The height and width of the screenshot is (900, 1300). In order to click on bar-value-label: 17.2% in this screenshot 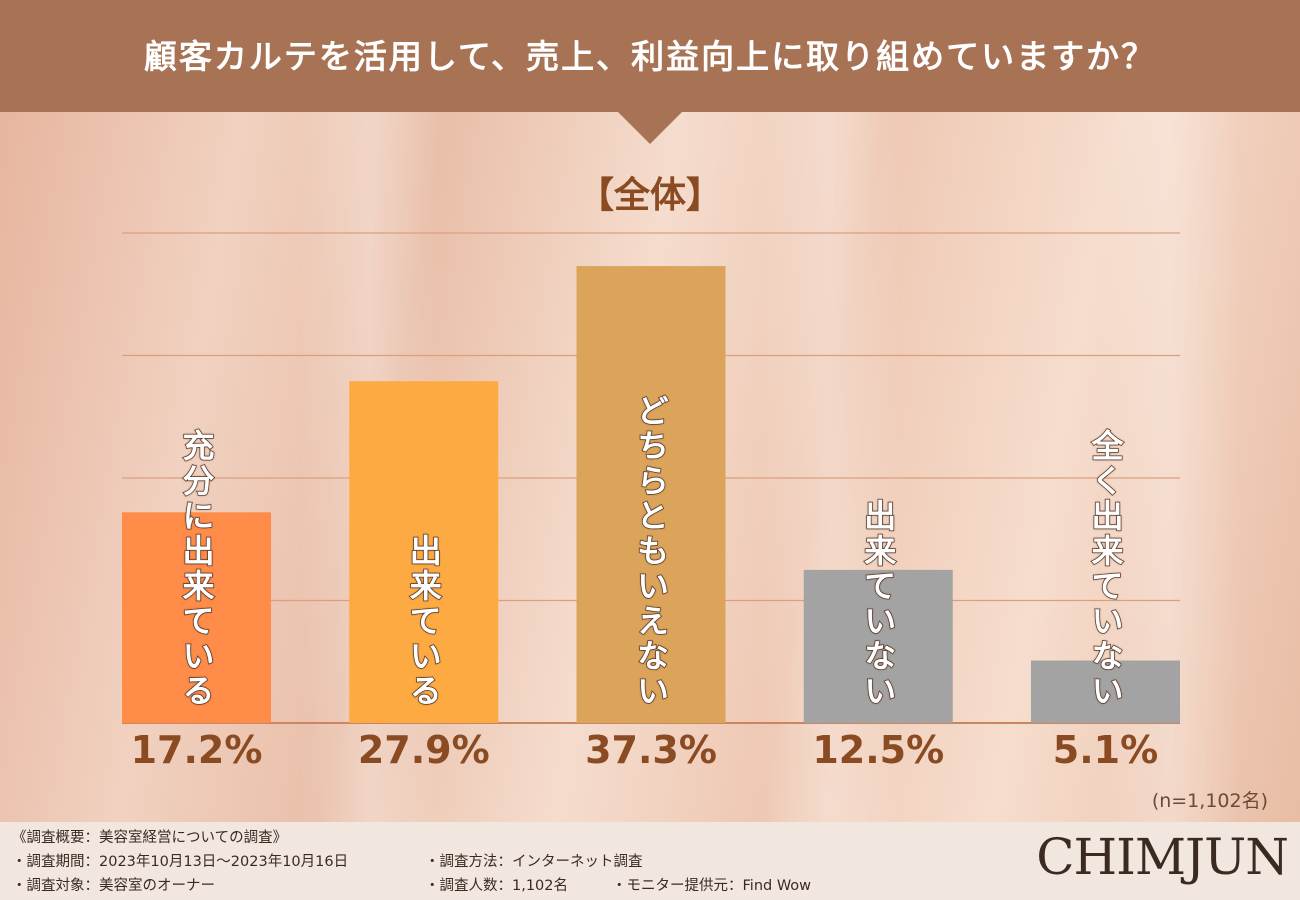, I will do `click(196, 750)`.